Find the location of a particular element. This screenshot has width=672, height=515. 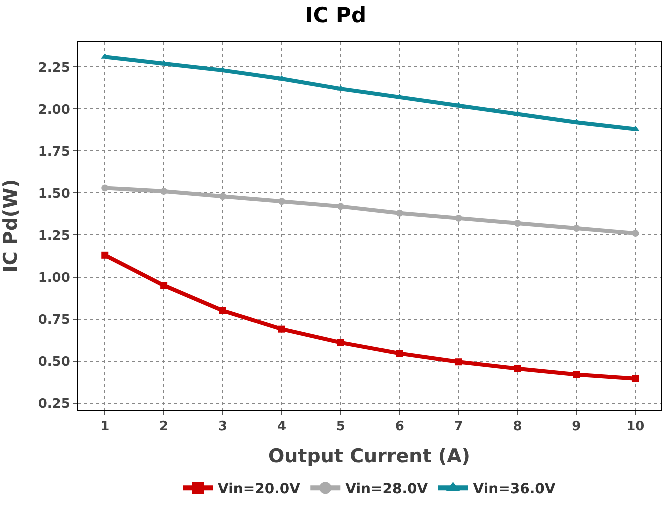

legend-label: Vin=36.0V is located at coordinates (514, 490).